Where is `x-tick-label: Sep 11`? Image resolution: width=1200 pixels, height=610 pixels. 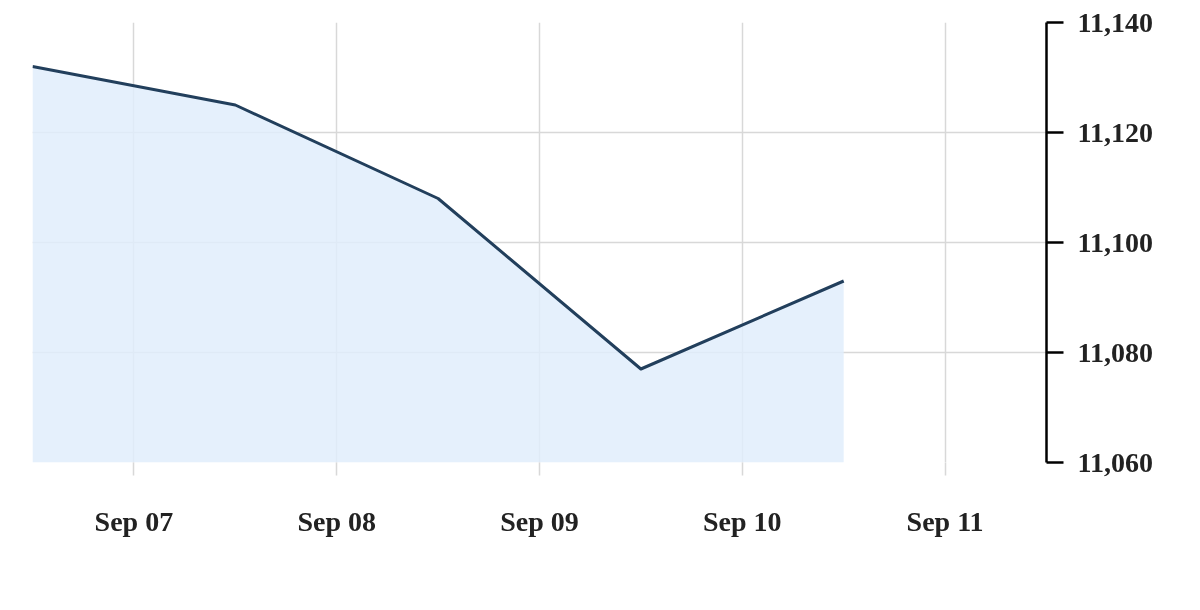
x-tick-label: Sep 11 is located at coordinates (945, 521).